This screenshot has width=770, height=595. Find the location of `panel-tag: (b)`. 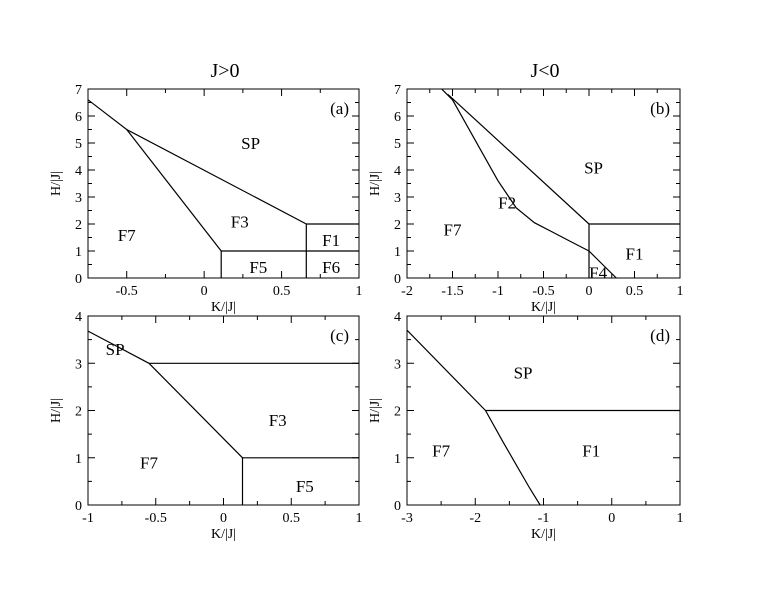

panel-tag: (b) is located at coordinates (660, 108).